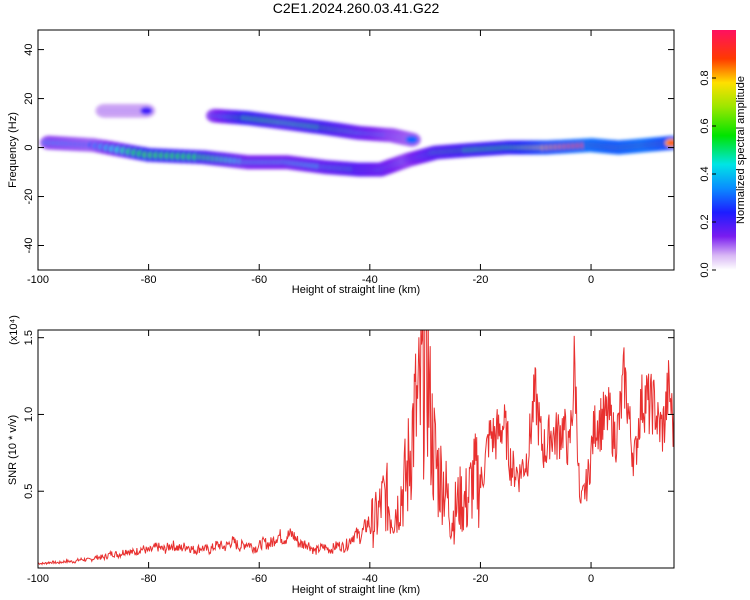 The width and height of the screenshot is (750, 600). I want to click on snr-y-axis-title: SNR (10 * v/v), so click(13, 450).